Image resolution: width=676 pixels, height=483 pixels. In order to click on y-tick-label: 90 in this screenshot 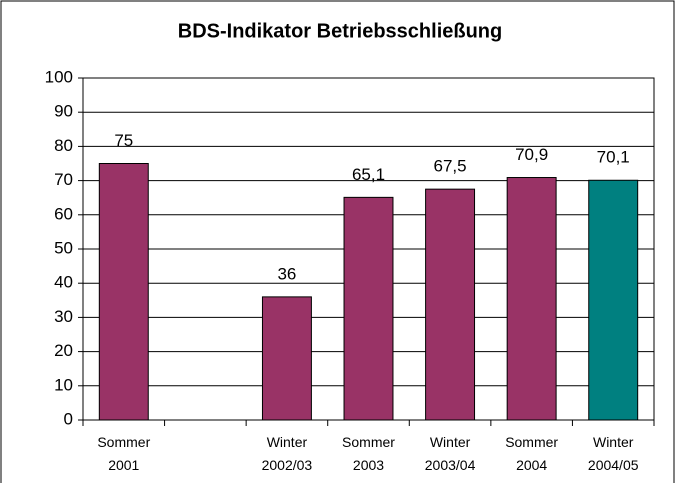, I will do `click(63, 111)`.